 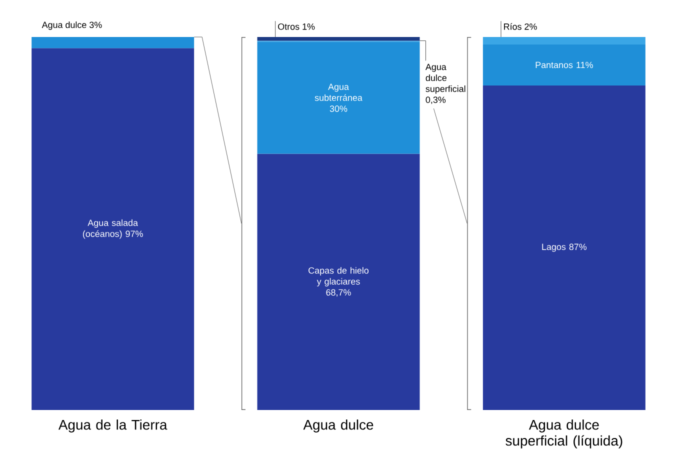 I want to click on x-tick-label: Agua dulce, so click(x=338, y=425).